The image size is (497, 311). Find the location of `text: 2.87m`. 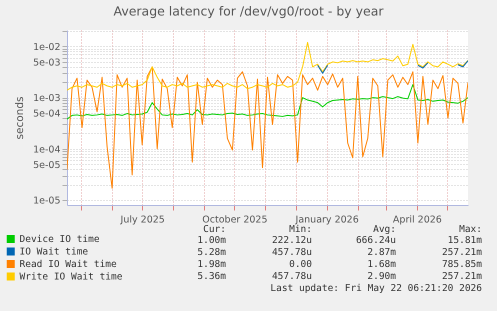

text: 2.87m is located at coordinates (381, 252).